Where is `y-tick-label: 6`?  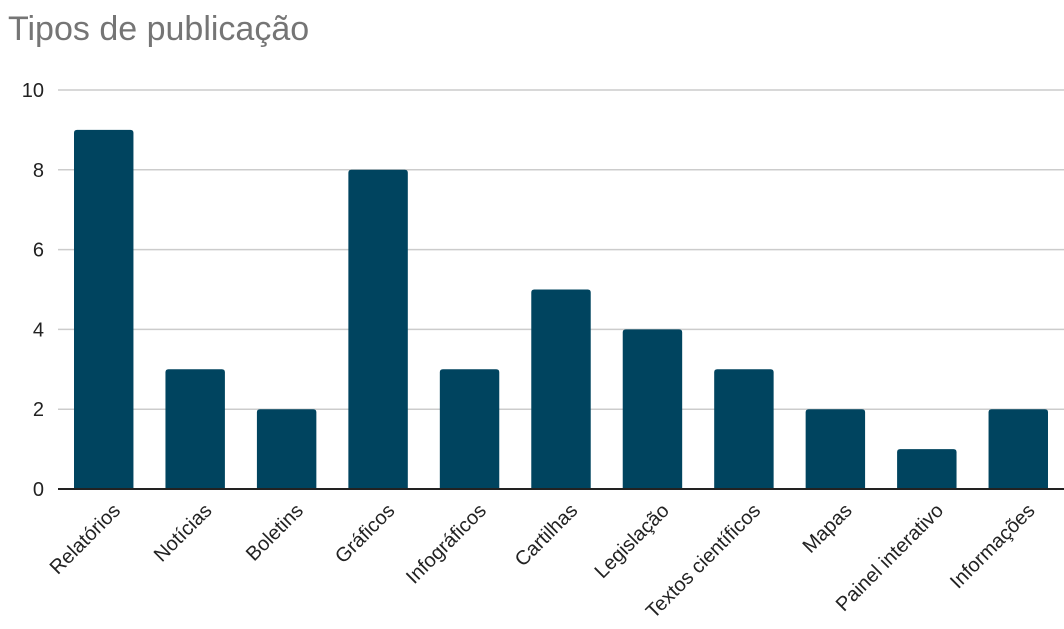 y-tick-label: 6 is located at coordinates (38, 251).